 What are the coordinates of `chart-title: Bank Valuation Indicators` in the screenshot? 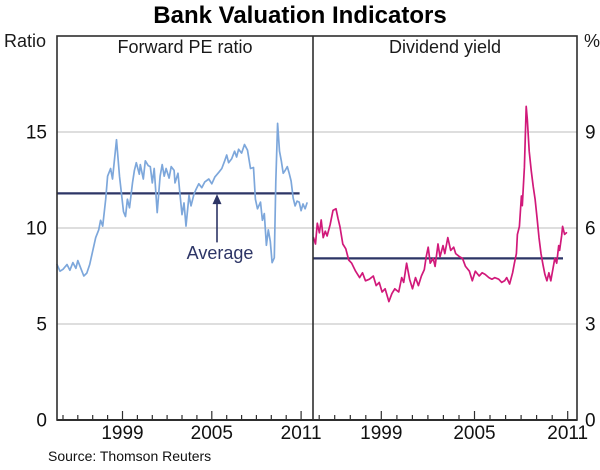 It's located at (300, 15).